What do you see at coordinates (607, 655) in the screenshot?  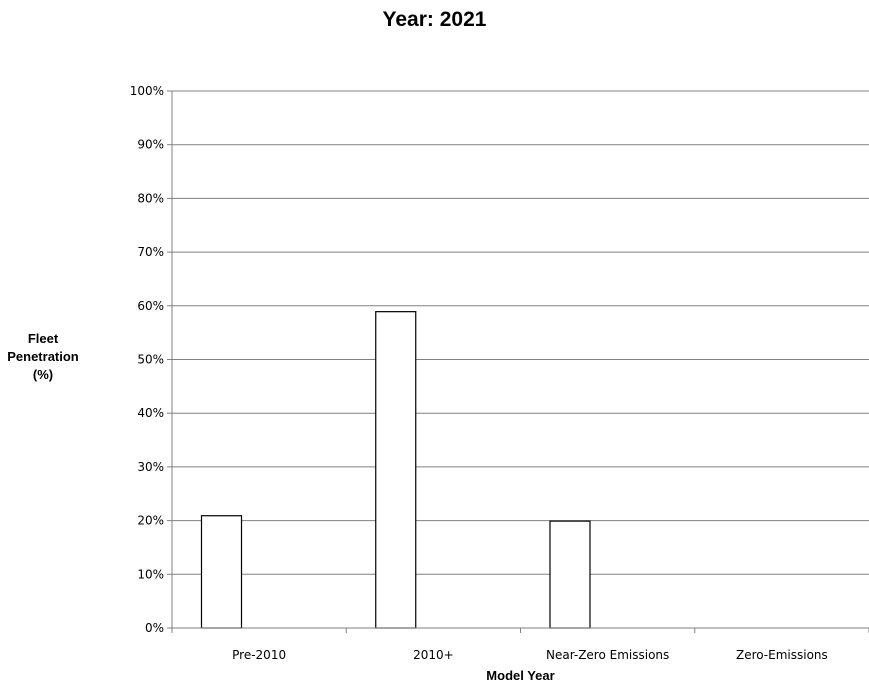 I see `x-tick-label: Near-Zero Emissions` at bounding box center [607, 655].